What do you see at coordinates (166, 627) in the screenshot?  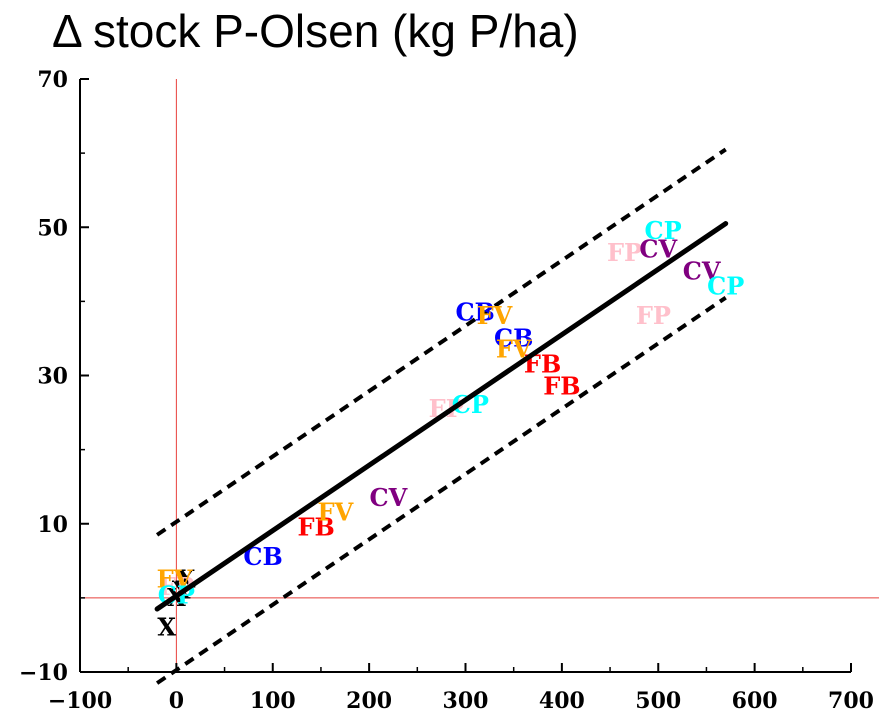 I see `data-point-x: X` at bounding box center [166, 627].